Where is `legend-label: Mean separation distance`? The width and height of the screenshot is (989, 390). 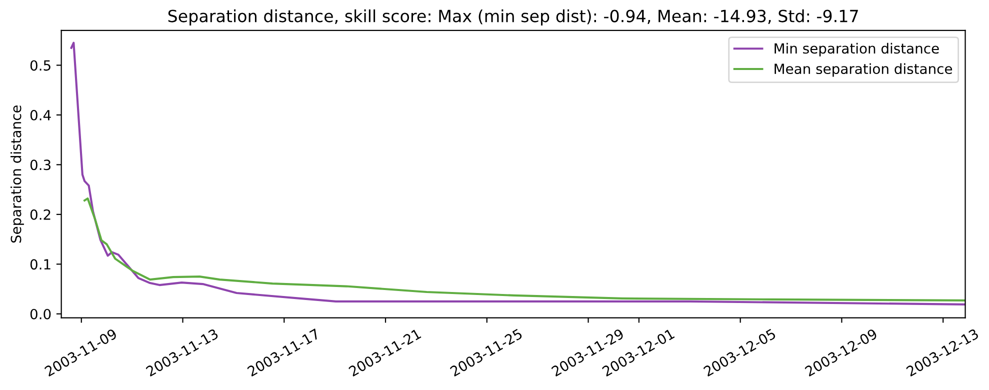 legend-label: Mean separation distance is located at coordinates (863, 70).